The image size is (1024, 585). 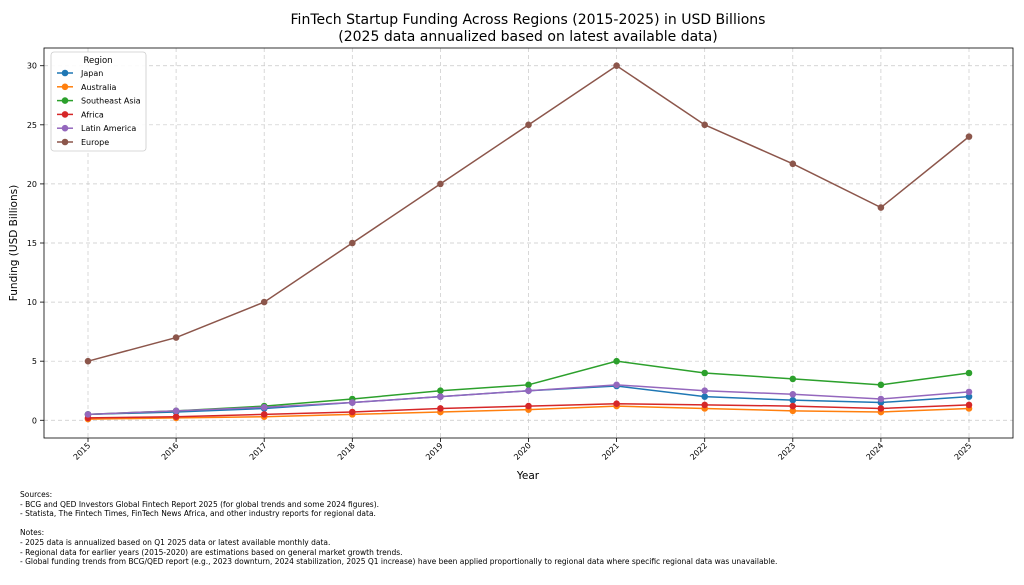 I want to click on x-tick-label: 2025, so click(x=963, y=451).